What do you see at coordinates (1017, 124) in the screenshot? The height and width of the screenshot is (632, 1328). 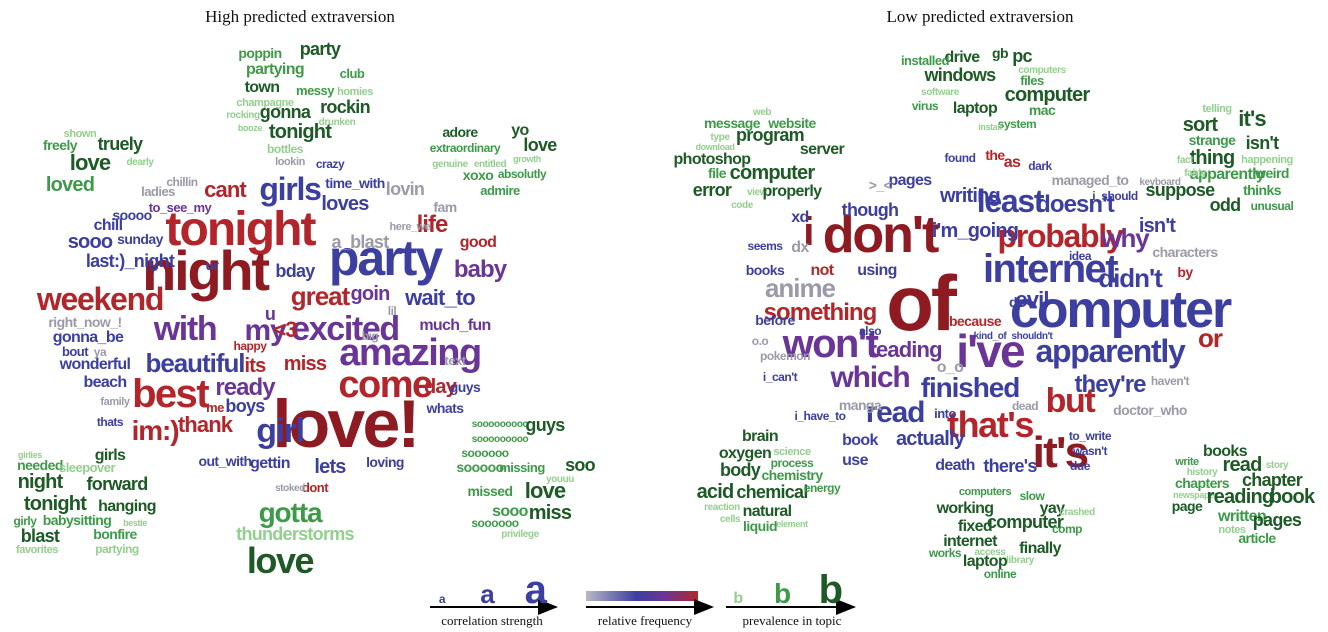 I see `word: system` at bounding box center [1017, 124].